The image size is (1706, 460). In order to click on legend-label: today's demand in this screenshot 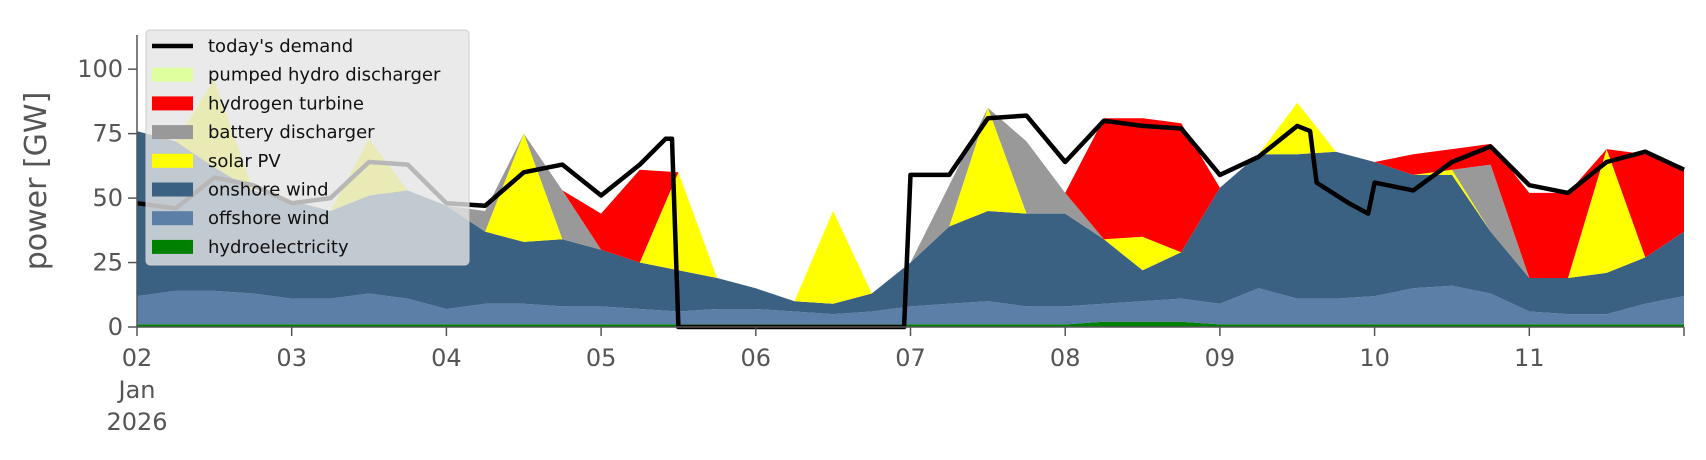, I will do `click(280, 46)`.